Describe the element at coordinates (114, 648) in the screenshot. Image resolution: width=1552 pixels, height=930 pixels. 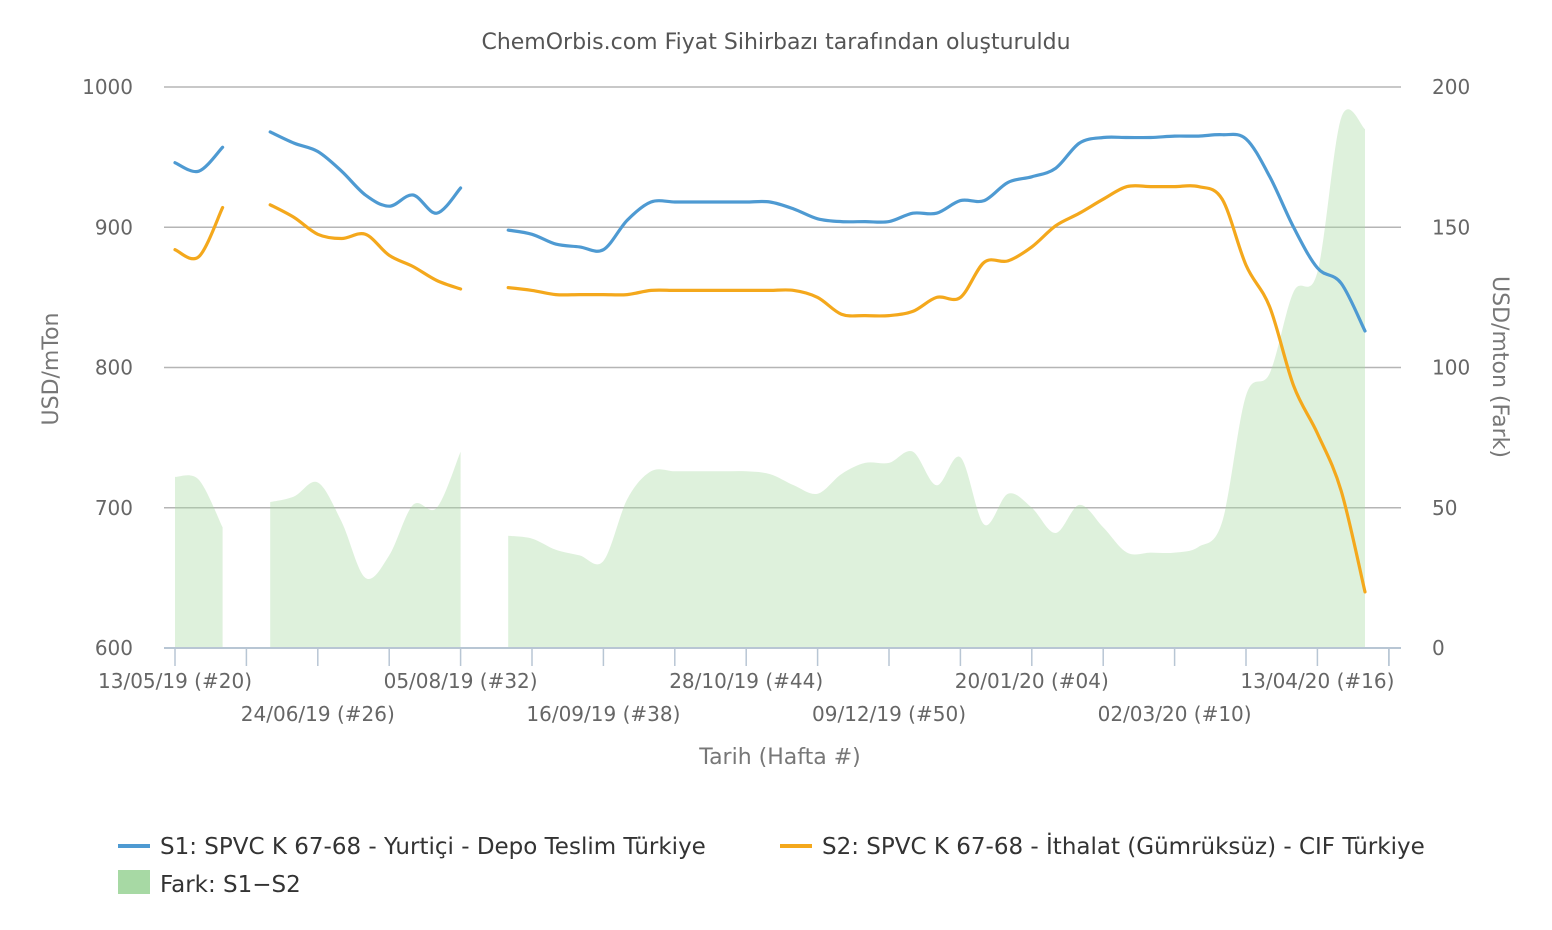
I see `y-tick-label-600: 600` at that location.